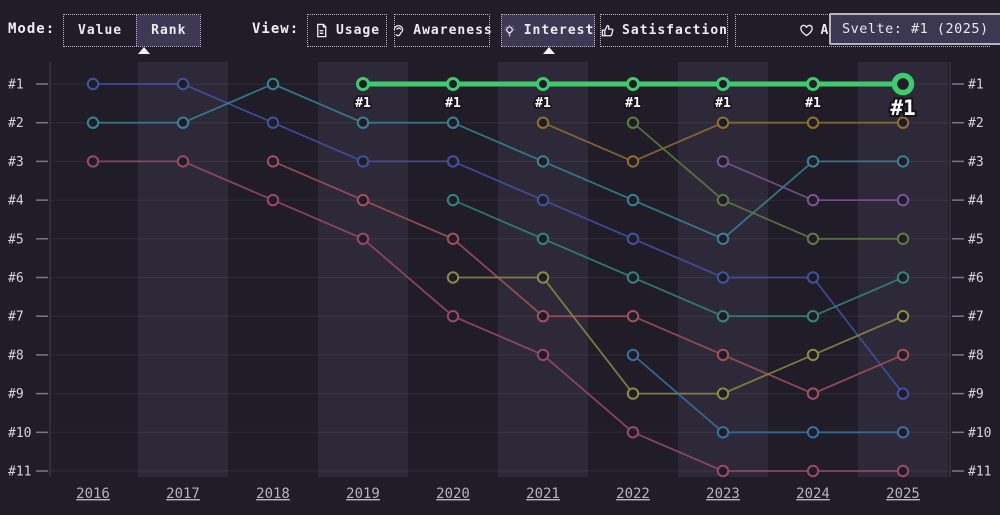 The width and height of the screenshot is (1000, 515). Describe the element at coordinates (509, 30) in the screenshot. I see `bulb-icon` at that location.